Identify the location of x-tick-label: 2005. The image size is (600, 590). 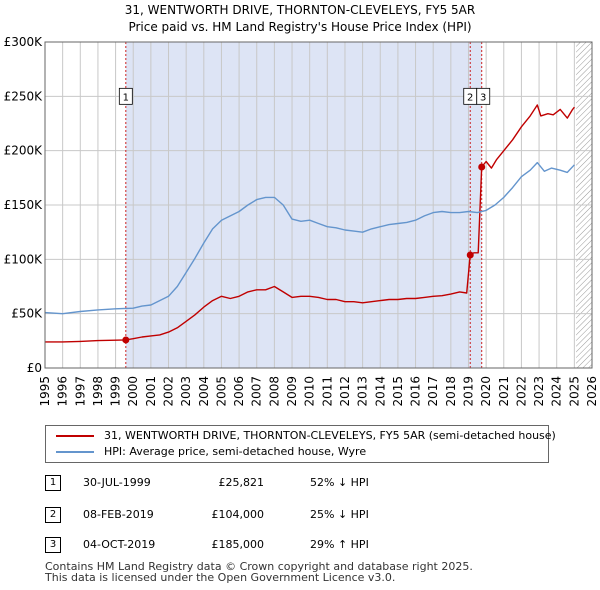
(221, 391).